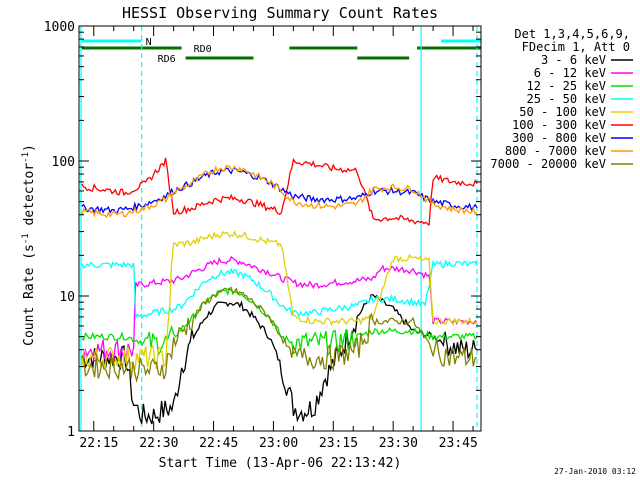 This screenshot has height=480, width=640. I want to click on footer-timestamp: 27-Jan-2010 03:12, so click(595, 471).